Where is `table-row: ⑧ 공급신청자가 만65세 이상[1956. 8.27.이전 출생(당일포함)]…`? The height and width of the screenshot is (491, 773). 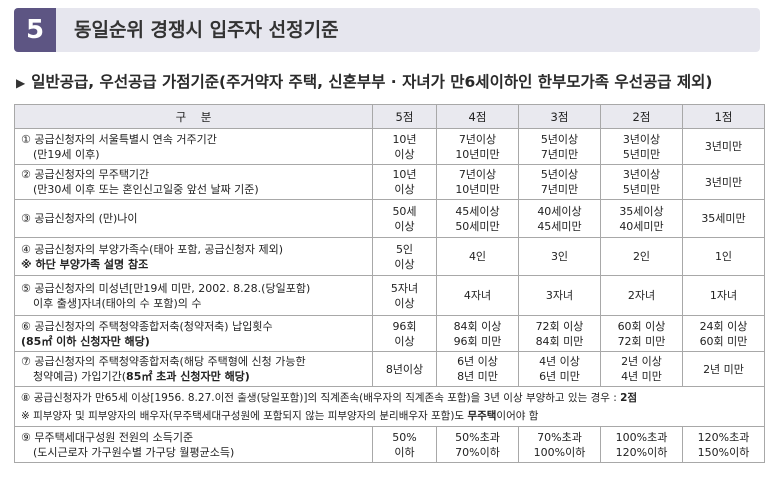
table-row: ⑧ 공급신청자가 만65세 이상[1956. 8.27.이전 출생(당일포함)]… is located at coordinates (389, 406).